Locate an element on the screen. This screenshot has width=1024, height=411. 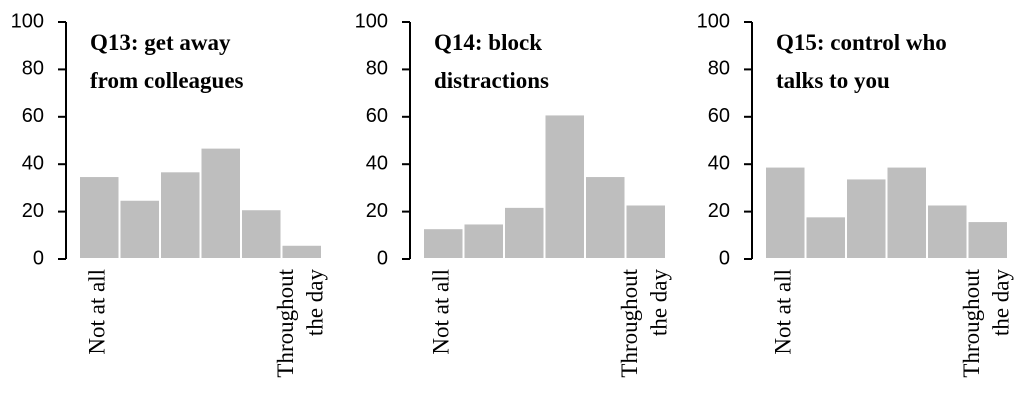
chart-title: Q15: control who talks to you is located at coordinates (861, 61).